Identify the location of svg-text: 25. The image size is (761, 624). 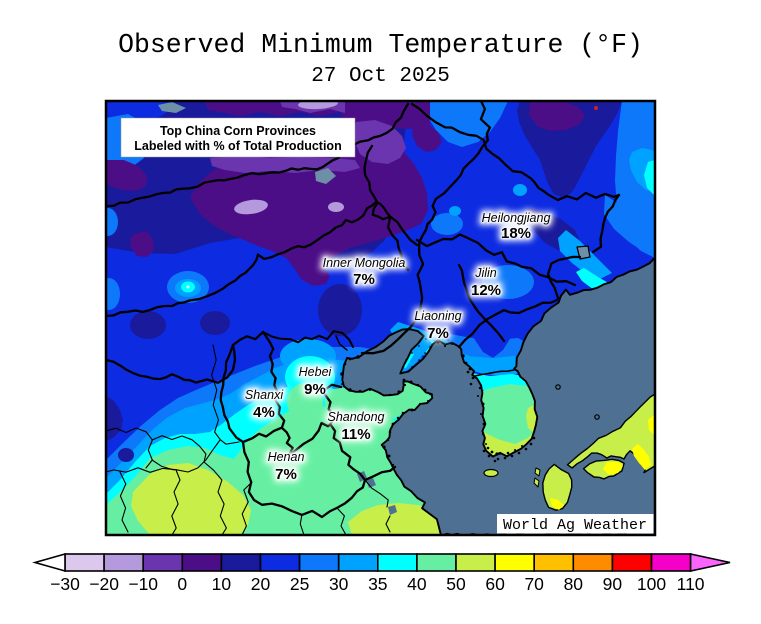
(299, 584).